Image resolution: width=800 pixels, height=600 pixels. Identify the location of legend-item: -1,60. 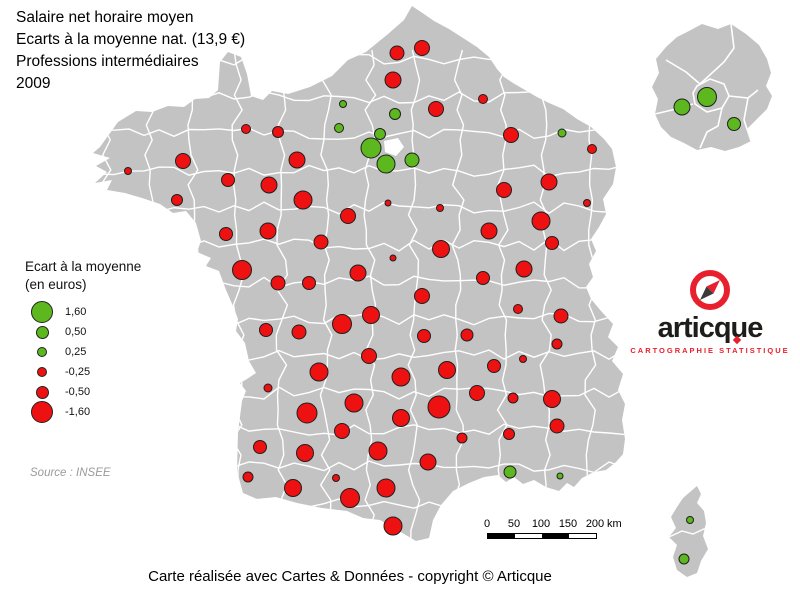
(83, 412).